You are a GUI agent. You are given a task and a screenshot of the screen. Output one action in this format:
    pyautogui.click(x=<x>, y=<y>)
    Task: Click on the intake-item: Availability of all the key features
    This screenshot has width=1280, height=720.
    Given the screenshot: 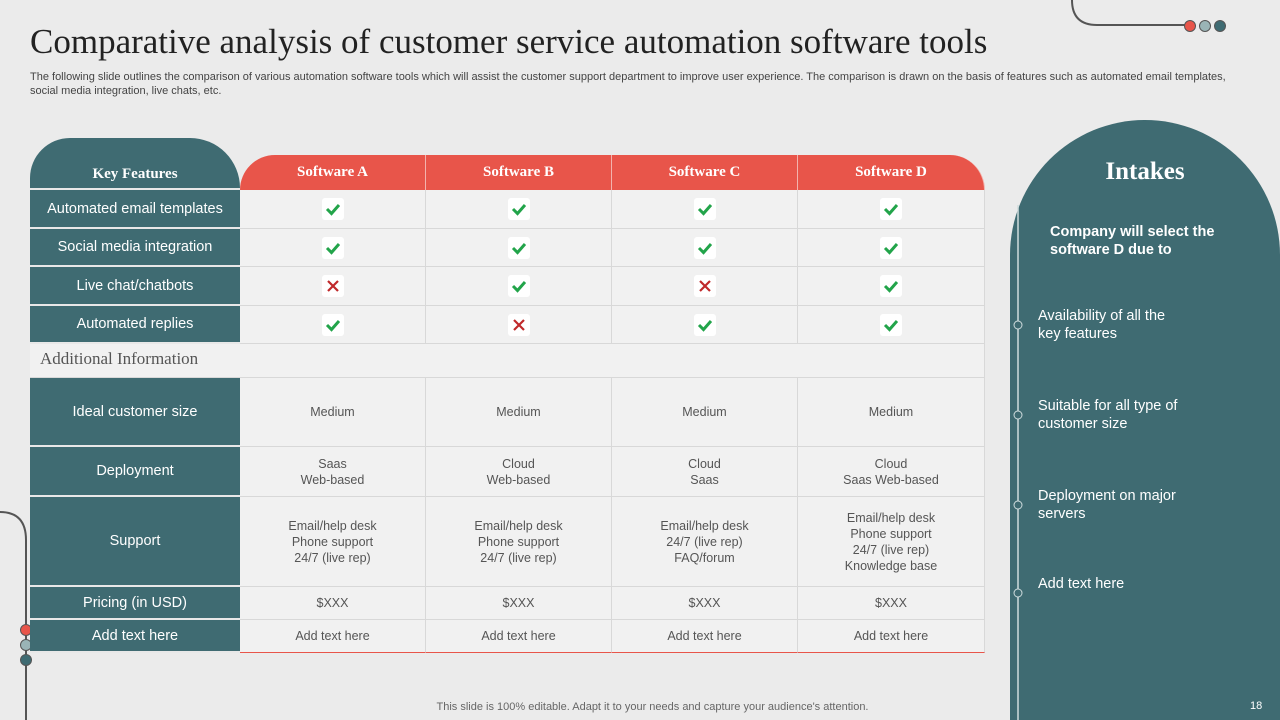 What is the action you would take?
    pyautogui.click(x=1102, y=325)
    